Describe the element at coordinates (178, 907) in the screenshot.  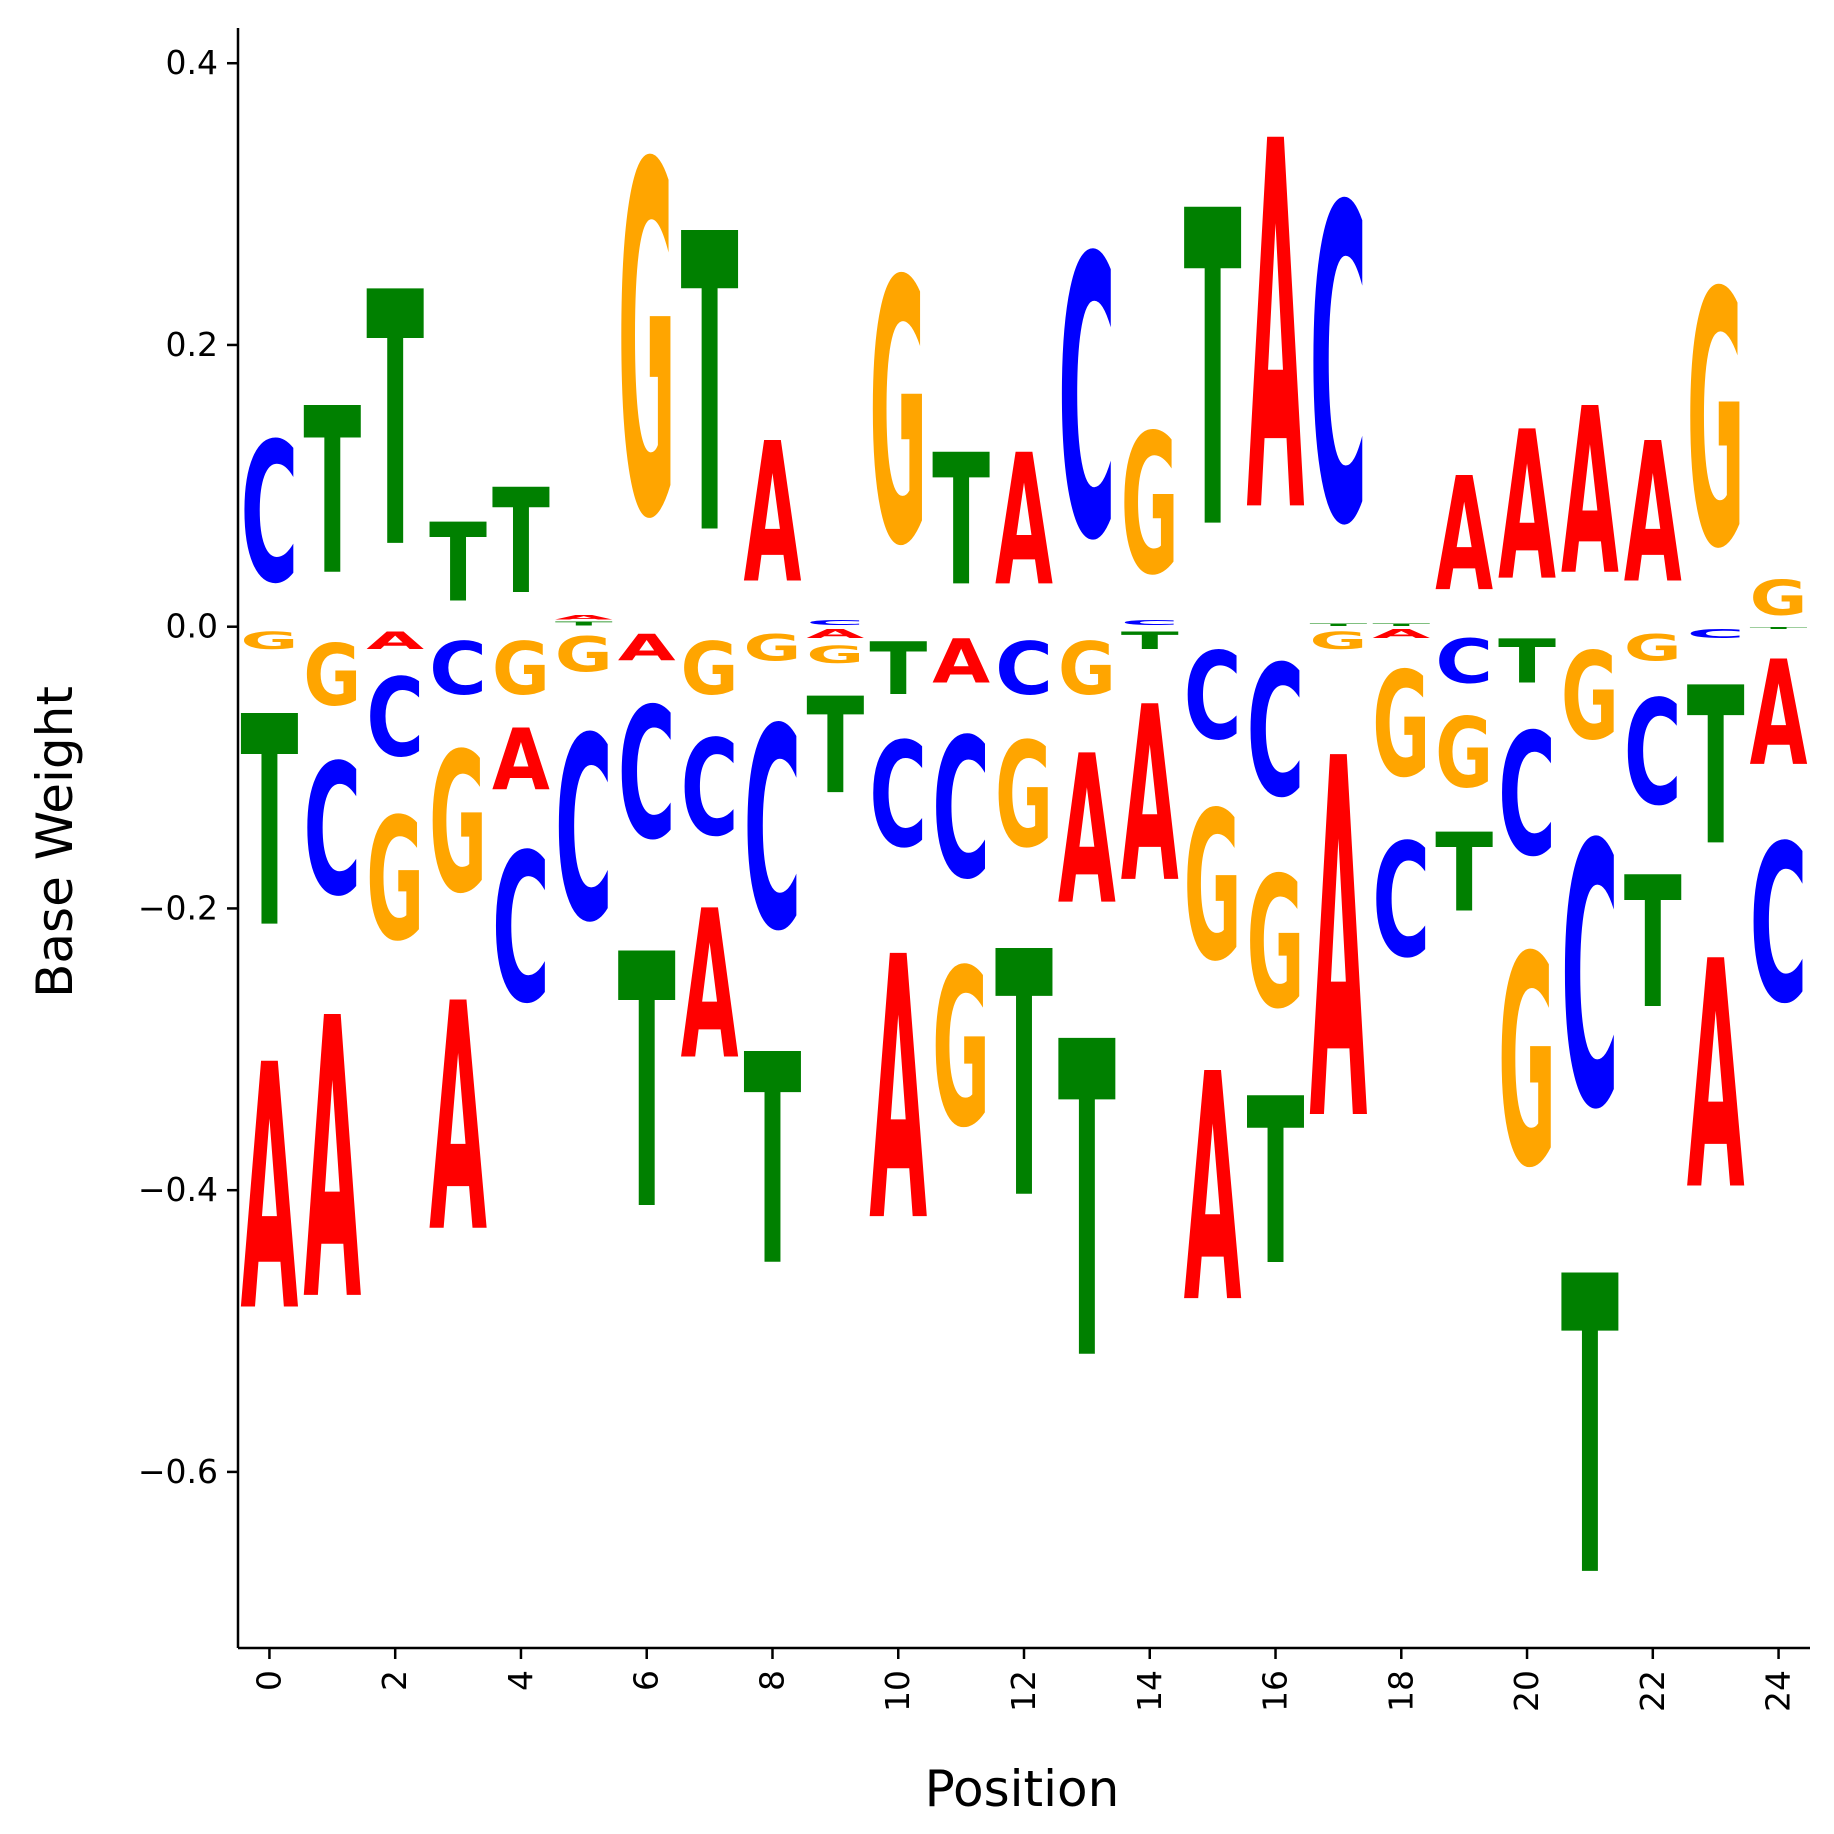
I see `y-tick-label: −0.2` at that location.